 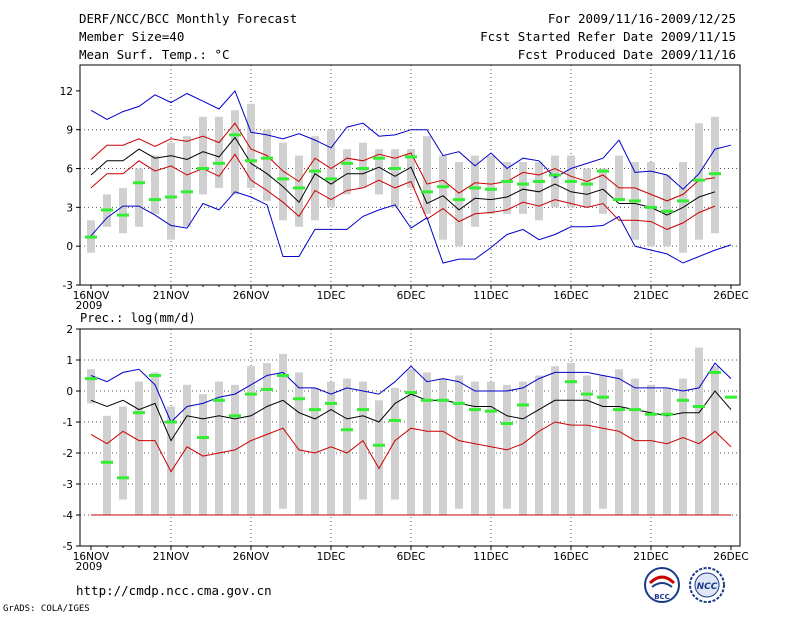 What do you see at coordinates (707, 587) in the screenshot?
I see `ncc-logo-text: NCC` at bounding box center [707, 587].